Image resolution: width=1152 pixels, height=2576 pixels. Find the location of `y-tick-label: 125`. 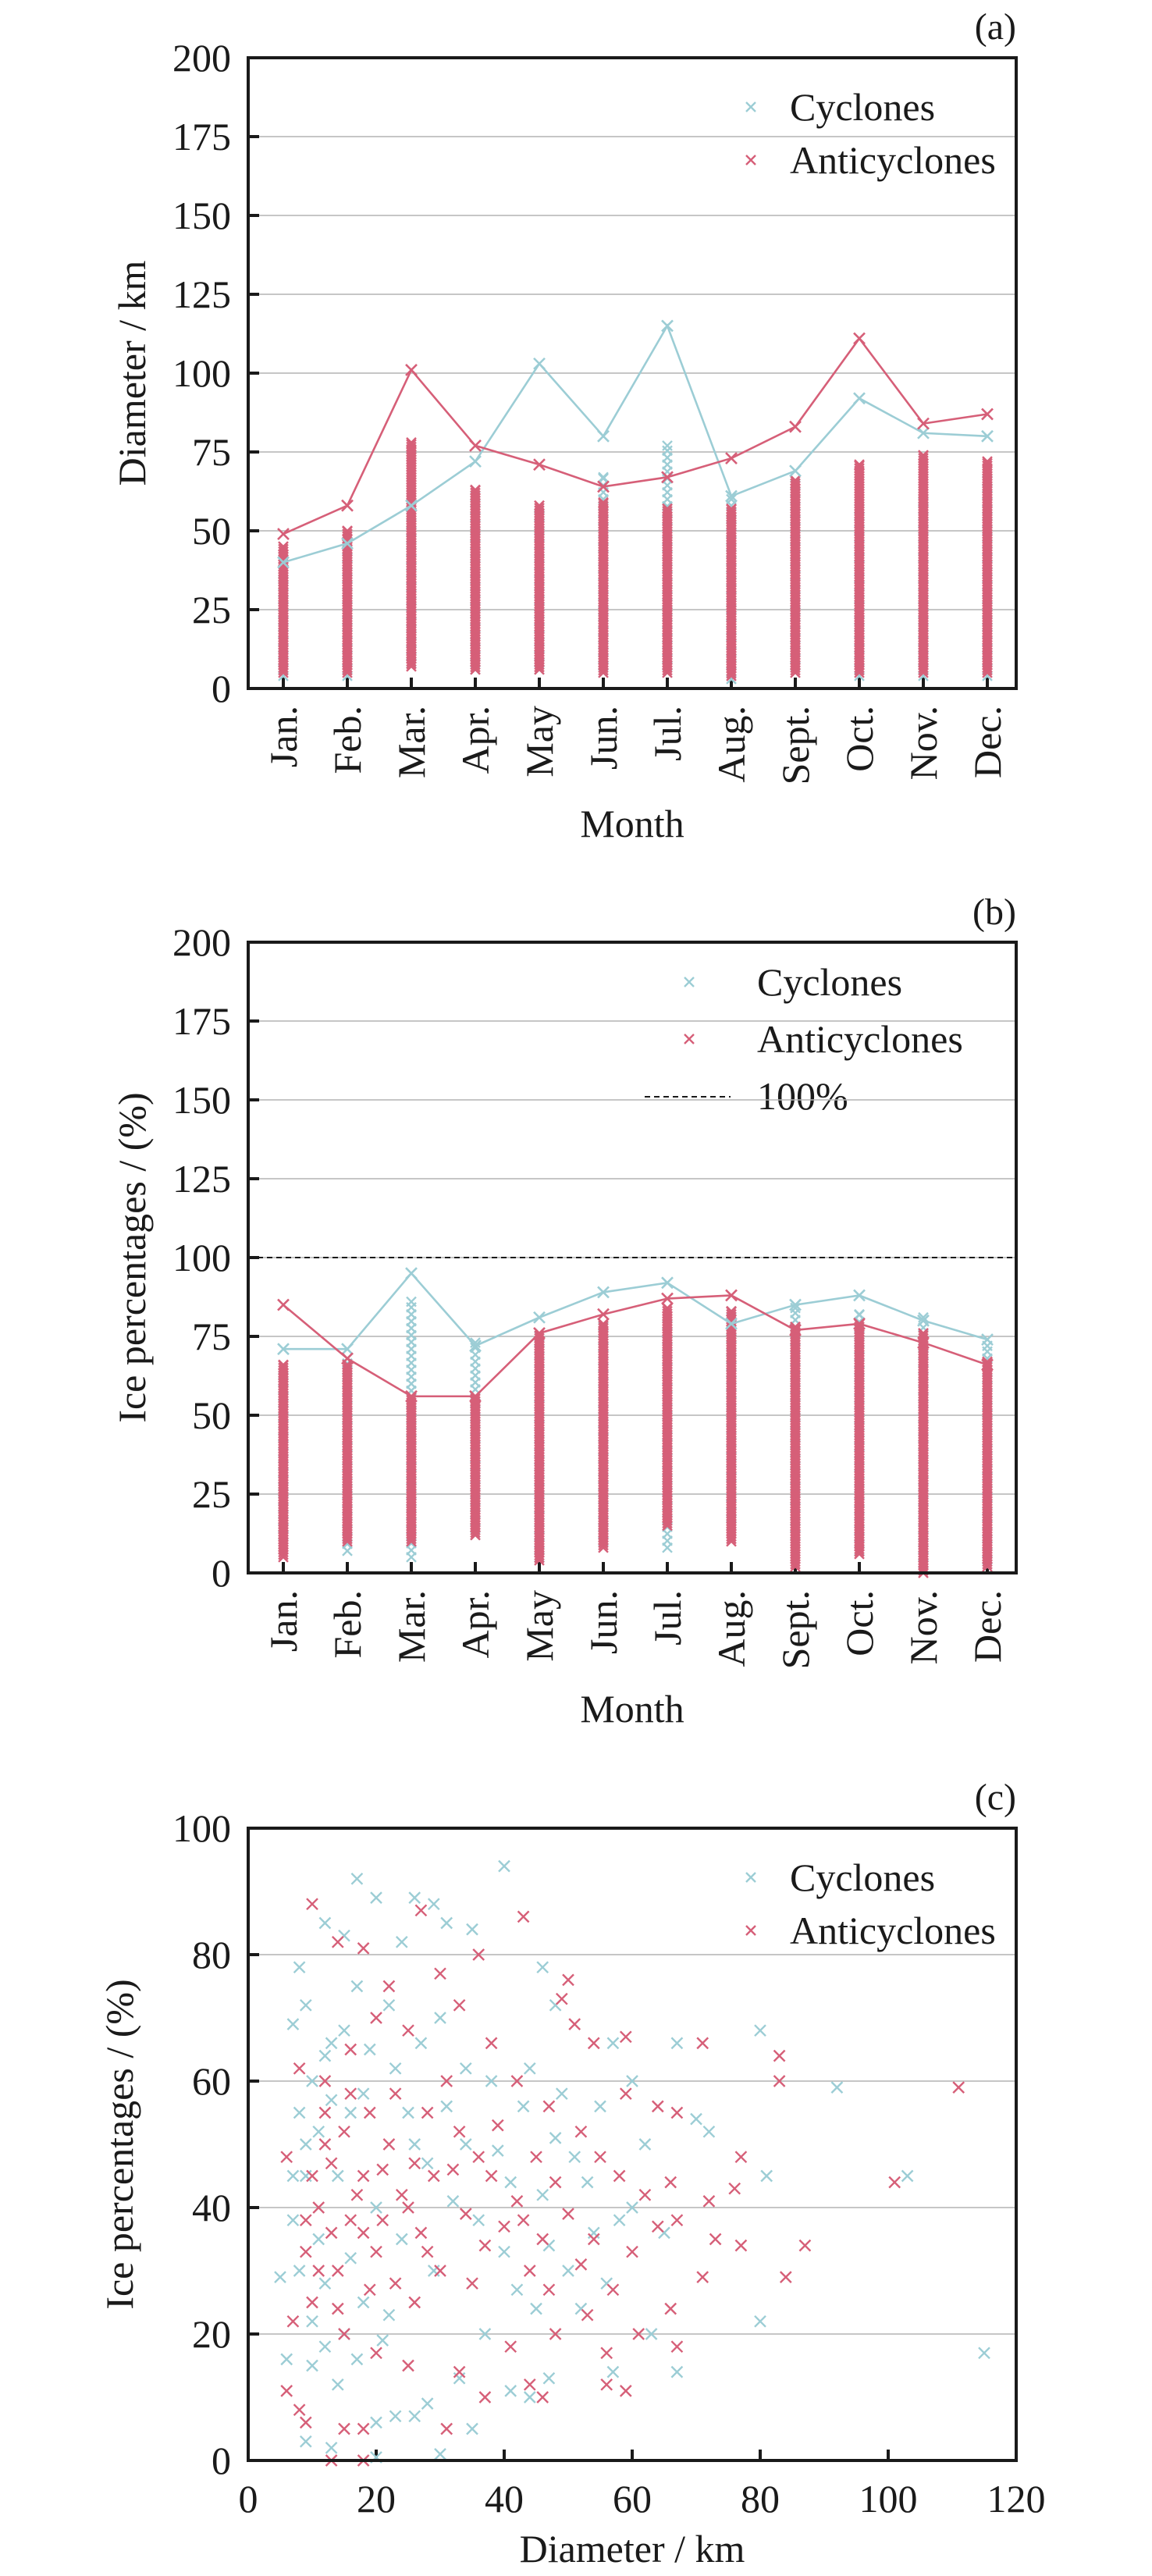

y-tick-label: 125 is located at coordinates (201, 294).